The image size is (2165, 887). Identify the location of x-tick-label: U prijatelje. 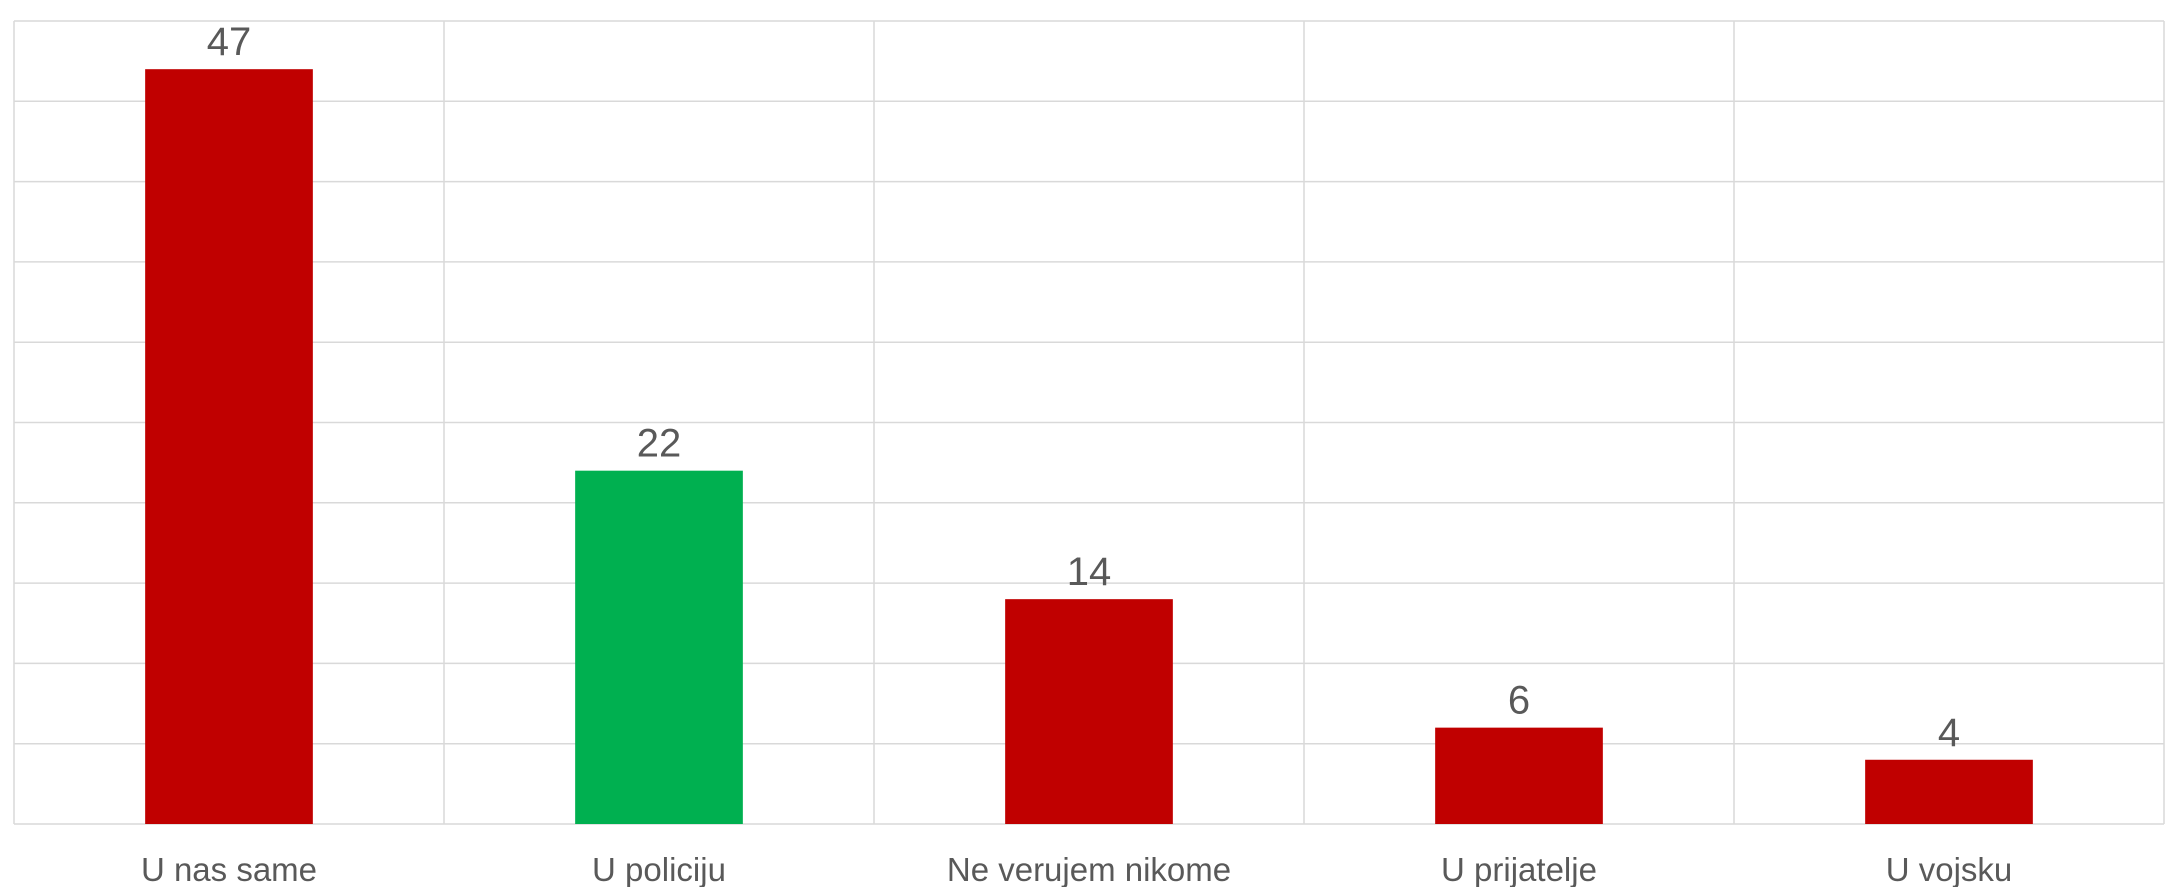
(1519, 869).